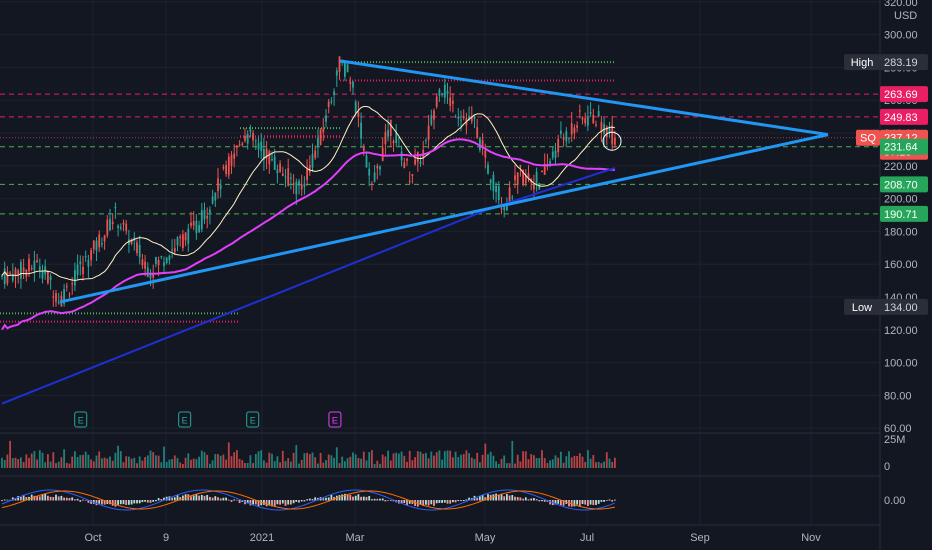 The height and width of the screenshot is (550, 932). I want to click on price-label-name: High, so click(862, 63).